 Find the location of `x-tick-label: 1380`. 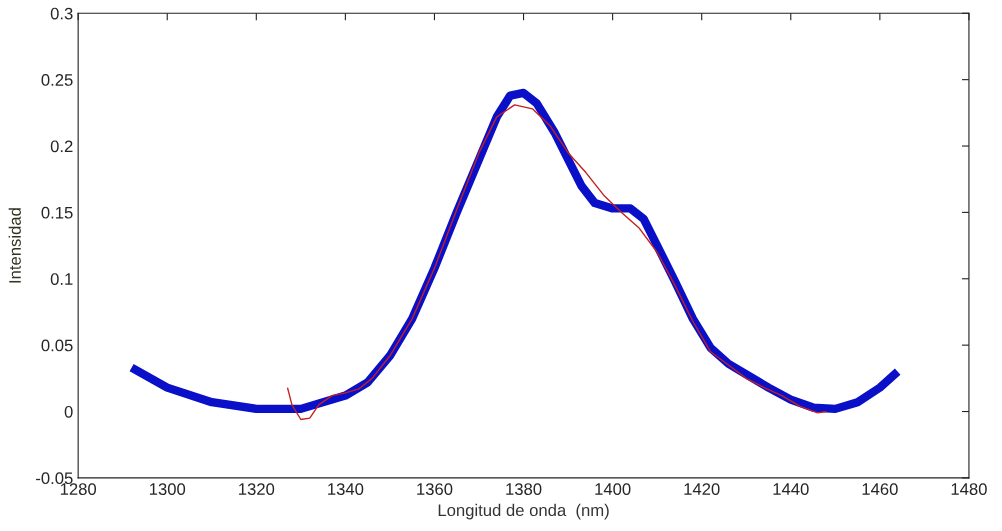

x-tick-label: 1380 is located at coordinates (524, 489).